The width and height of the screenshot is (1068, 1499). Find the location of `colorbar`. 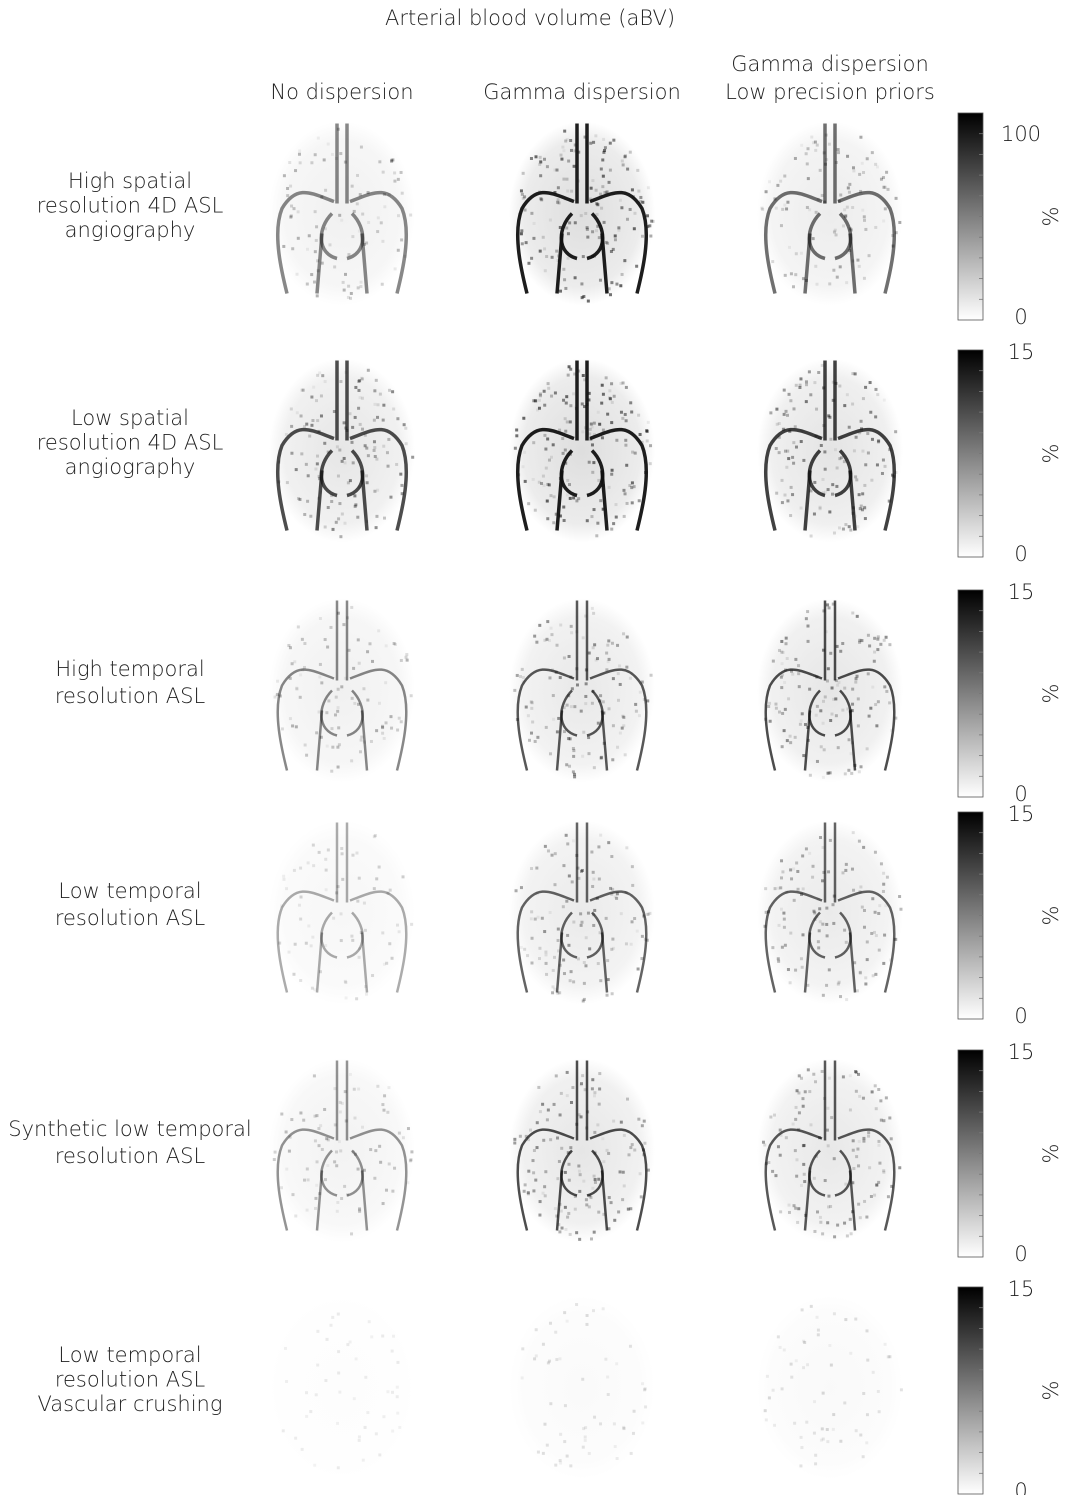

colorbar is located at coordinates (970, 1390).